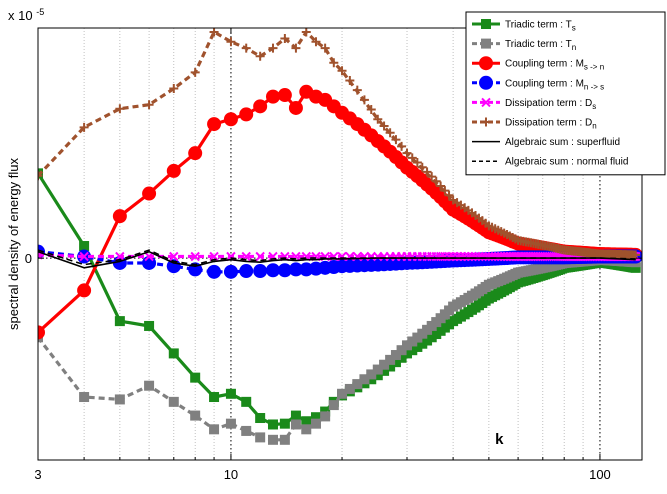  I want to click on k-annotation: k, so click(499, 439).